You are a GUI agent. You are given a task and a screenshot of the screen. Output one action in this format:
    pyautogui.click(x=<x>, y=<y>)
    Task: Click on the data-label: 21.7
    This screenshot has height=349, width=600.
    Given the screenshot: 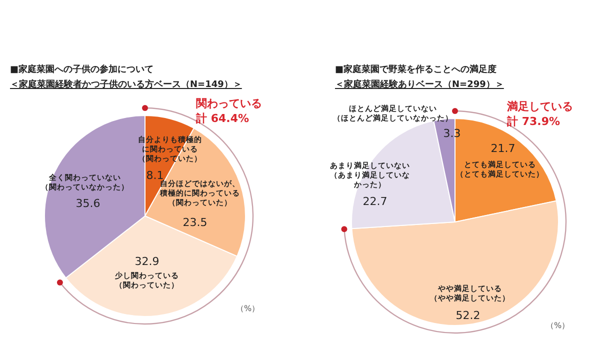 What is the action you would take?
    pyautogui.click(x=503, y=148)
    